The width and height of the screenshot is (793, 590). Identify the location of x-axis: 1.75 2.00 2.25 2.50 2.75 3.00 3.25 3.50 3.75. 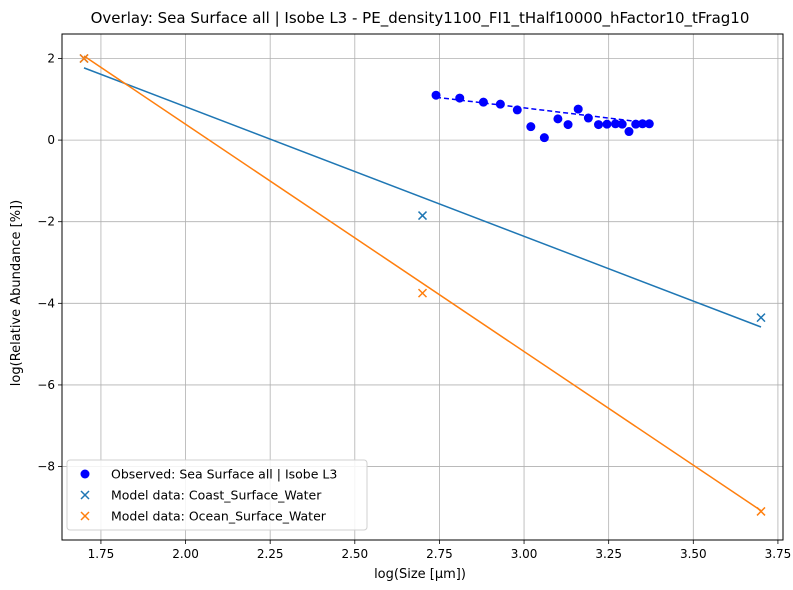
(440, 550).